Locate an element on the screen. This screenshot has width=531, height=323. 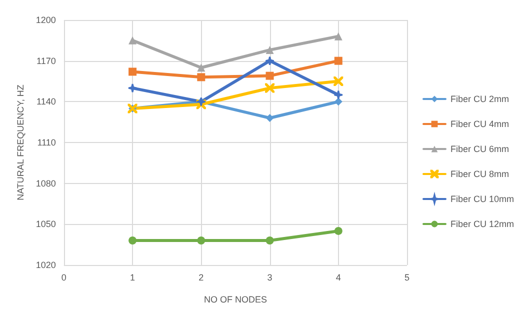
legend-label: Fiber CU 2mm is located at coordinates (480, 99).